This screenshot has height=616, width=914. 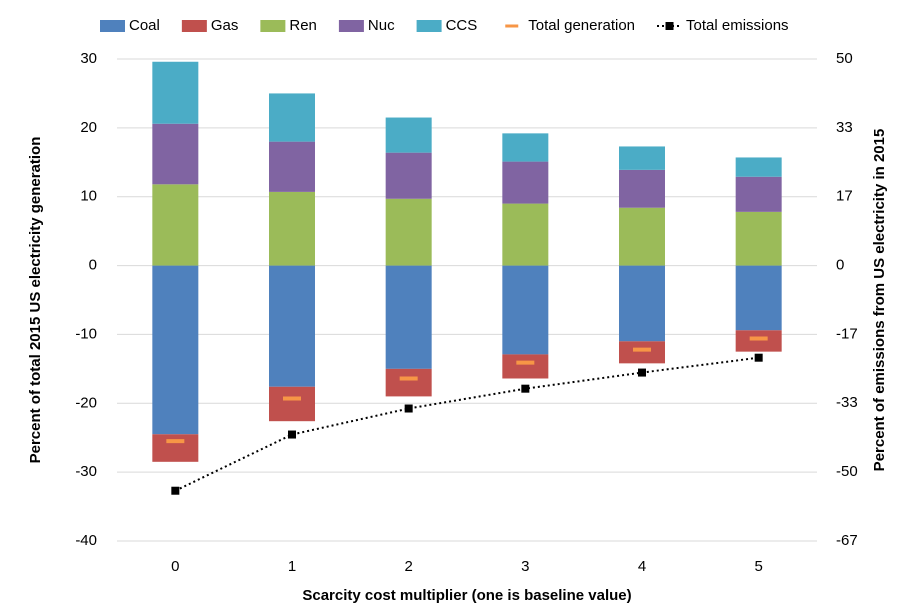 I want to click on x-tick-label: 3, so click(x=525, y=566).